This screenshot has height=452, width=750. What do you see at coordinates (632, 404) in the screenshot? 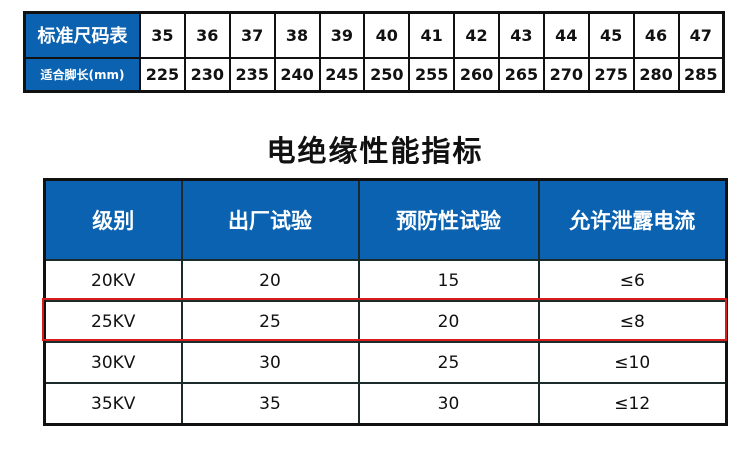
I see `table-cell: ≤12` at bounding box center [632, 404].